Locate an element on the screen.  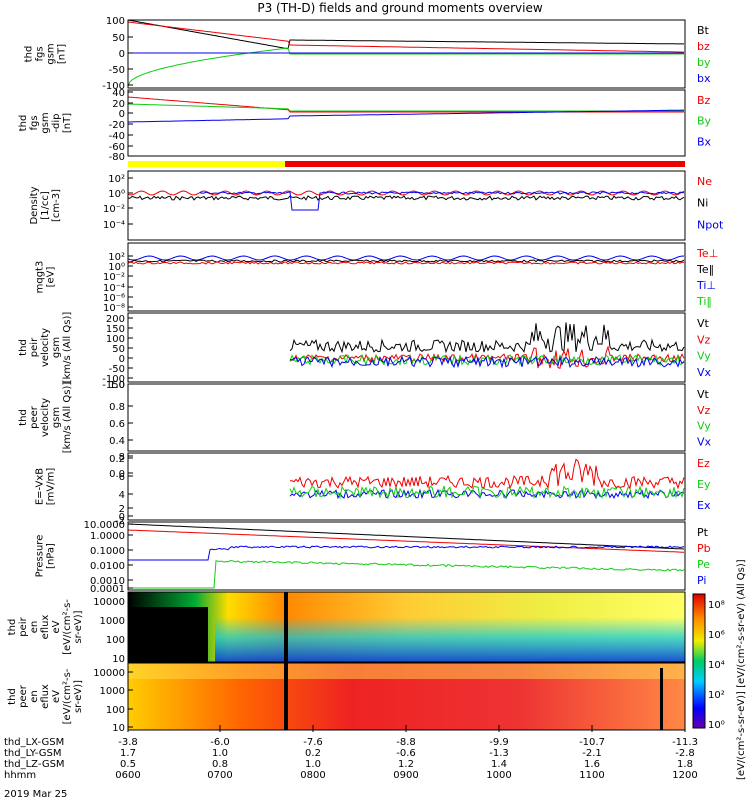
y-tick-label: 1.0000 is located at coordinates (107, 536).